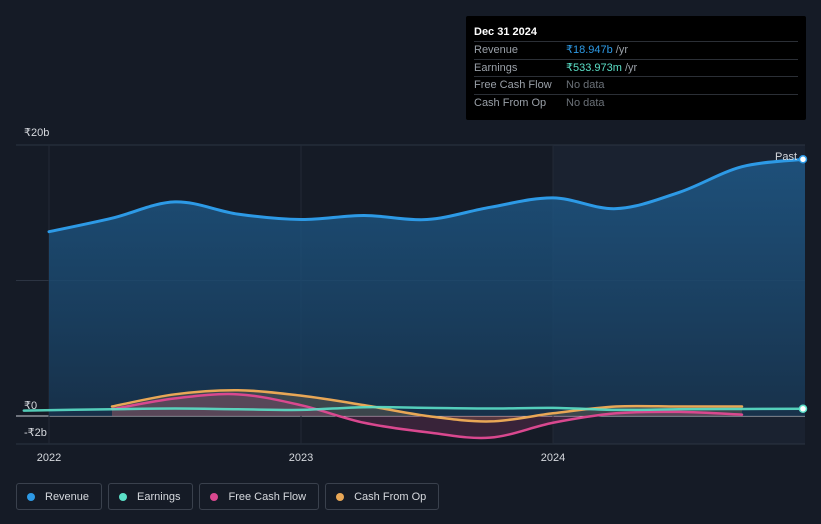  Describe the element at coordinates (496, 67) in the screenshot. I see `tooltip-label: Earnings` at that location.